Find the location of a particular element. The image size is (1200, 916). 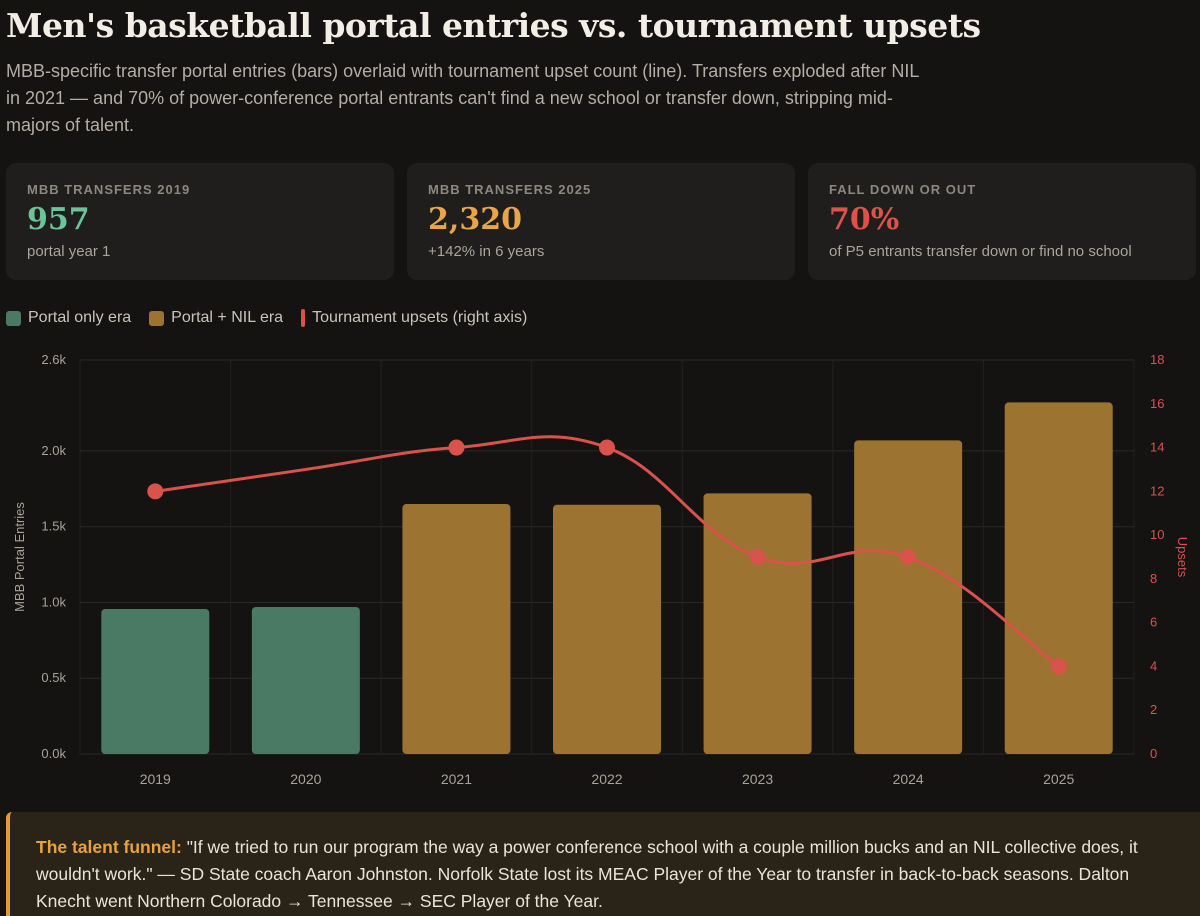

legend-swatch-upsets is located at coordinates (303, 318).